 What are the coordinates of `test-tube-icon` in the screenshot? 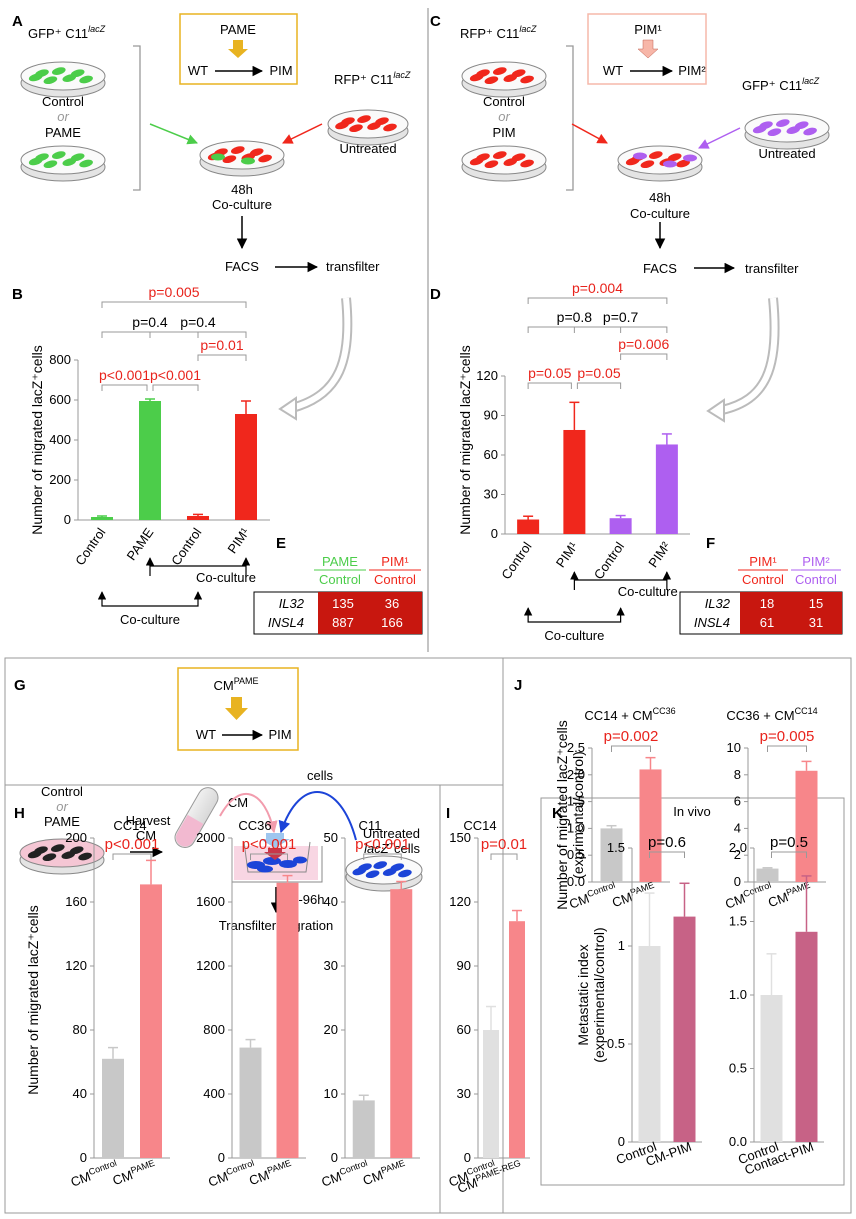 It's located at (196, 818).